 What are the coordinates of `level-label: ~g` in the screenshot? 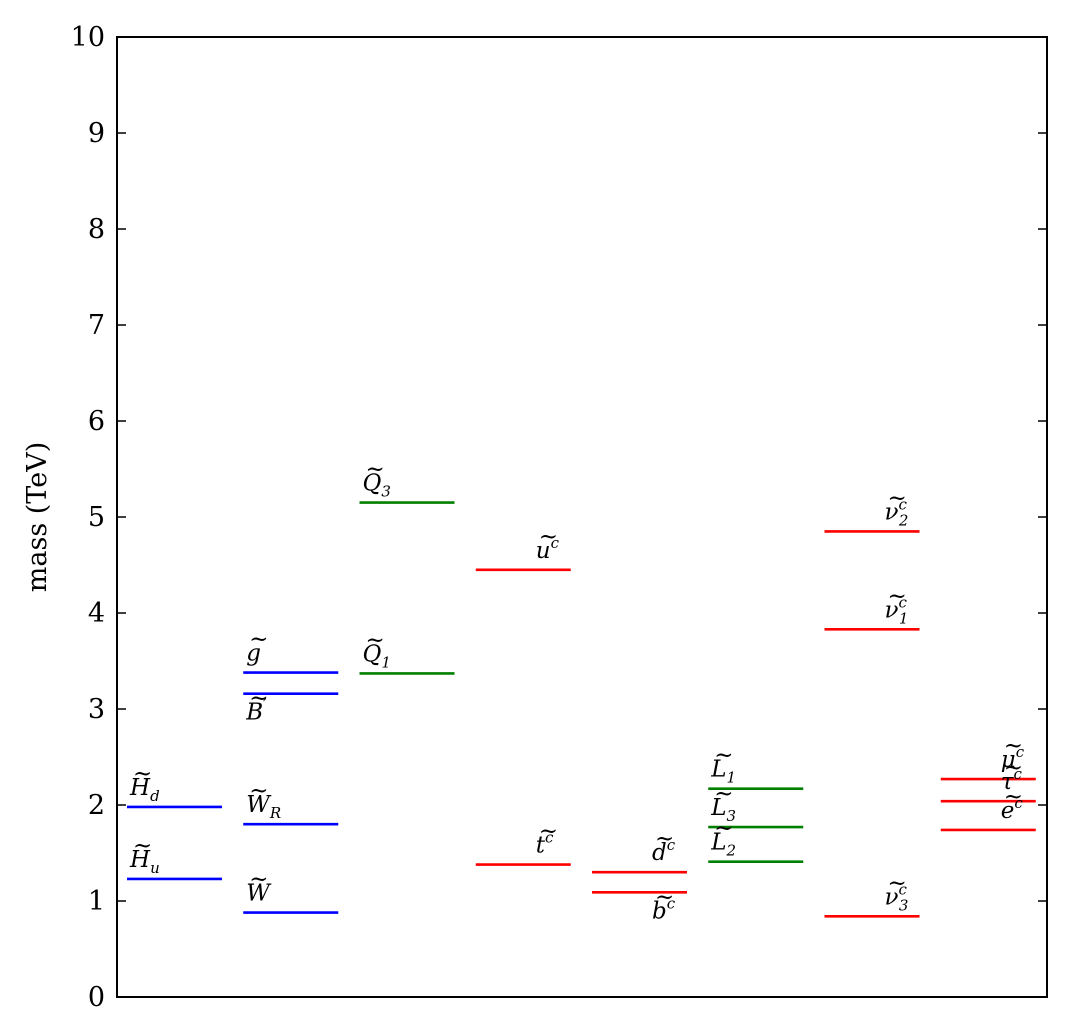 It's located at (257, 647).